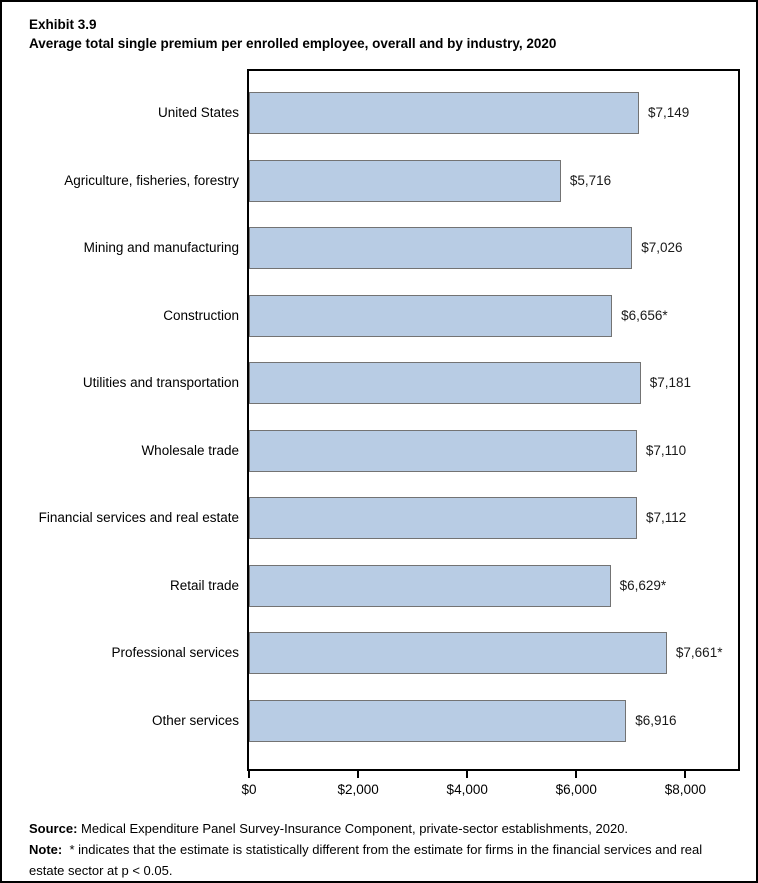 This screenshot has width=758, height=883. I want to click on value-label: $7,112, so click(666, 518).